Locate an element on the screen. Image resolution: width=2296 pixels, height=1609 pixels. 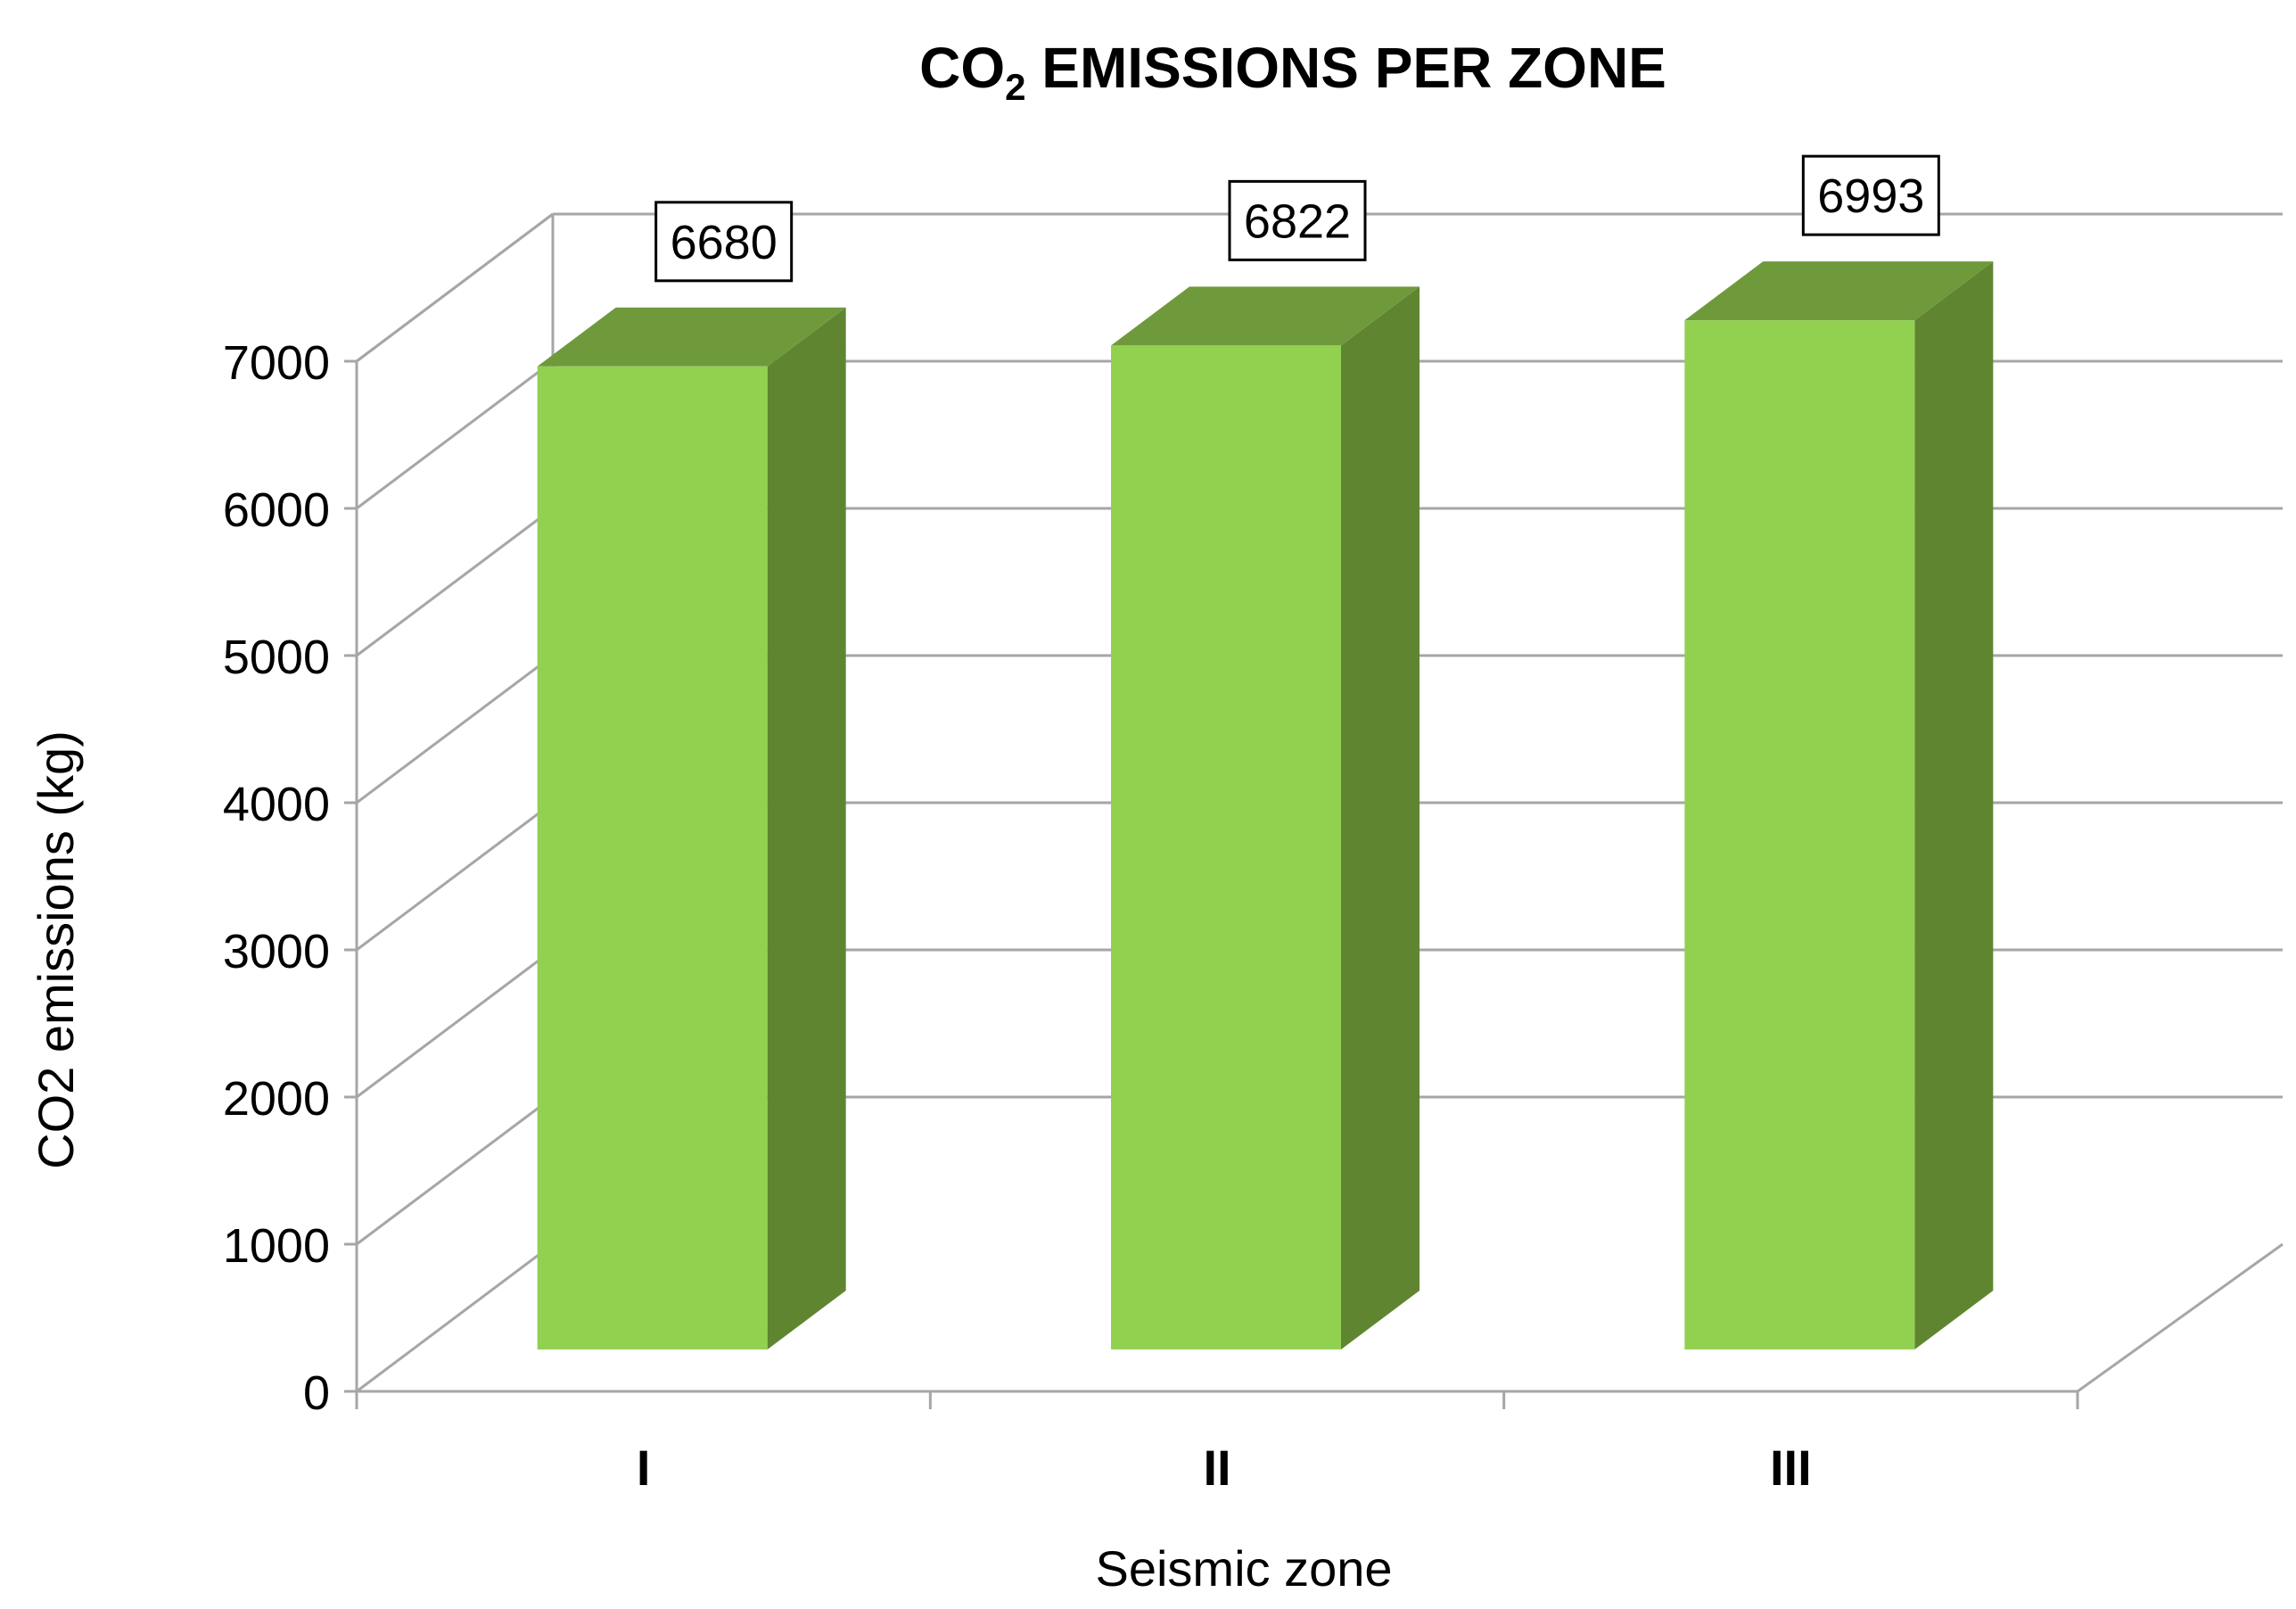
y-tick-label: 7000 is located at coordinates (276, 363).